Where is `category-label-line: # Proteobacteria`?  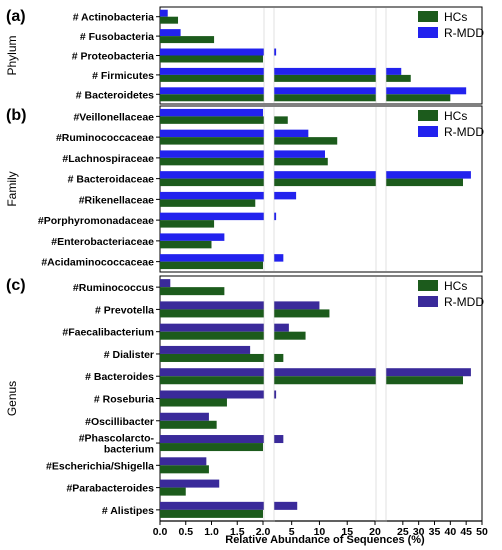
category-label-line: # Proteobacteria is located at coordinates (113, 57).